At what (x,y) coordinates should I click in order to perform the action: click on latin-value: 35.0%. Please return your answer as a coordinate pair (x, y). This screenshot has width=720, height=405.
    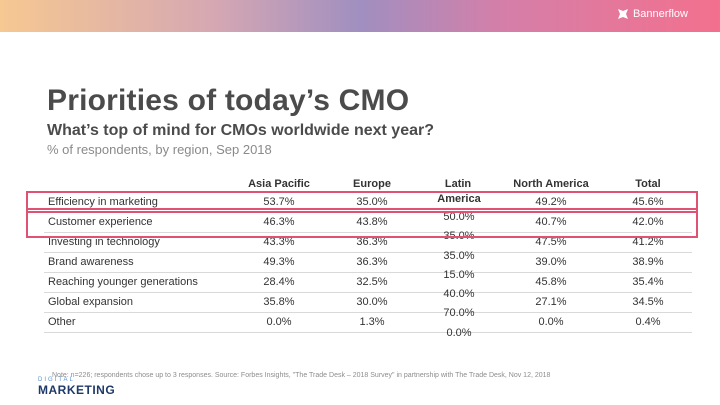
    Looking at the image, I should click on (459, 256).